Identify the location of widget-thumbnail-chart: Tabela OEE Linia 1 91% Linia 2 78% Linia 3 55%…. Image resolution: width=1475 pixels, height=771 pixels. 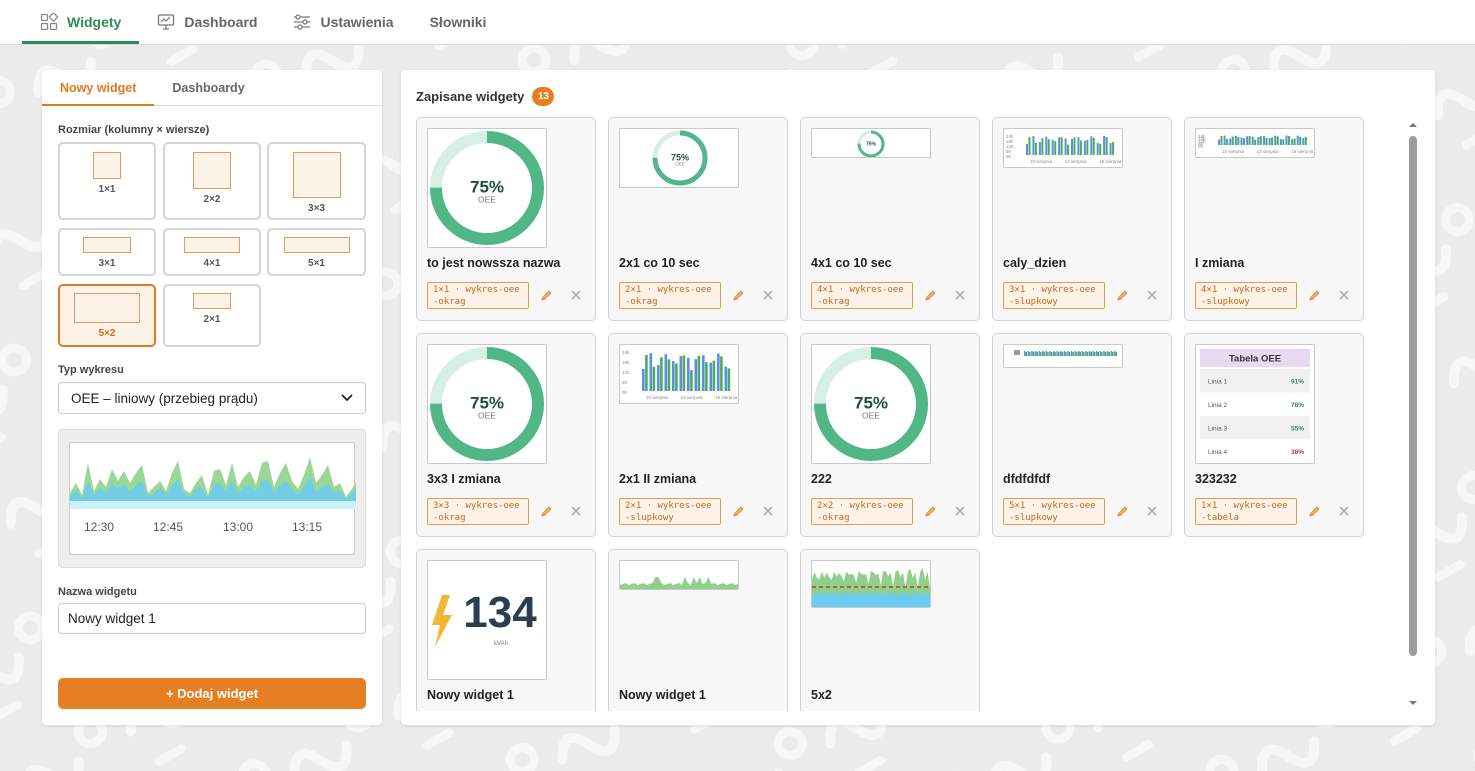
(1255, 406).